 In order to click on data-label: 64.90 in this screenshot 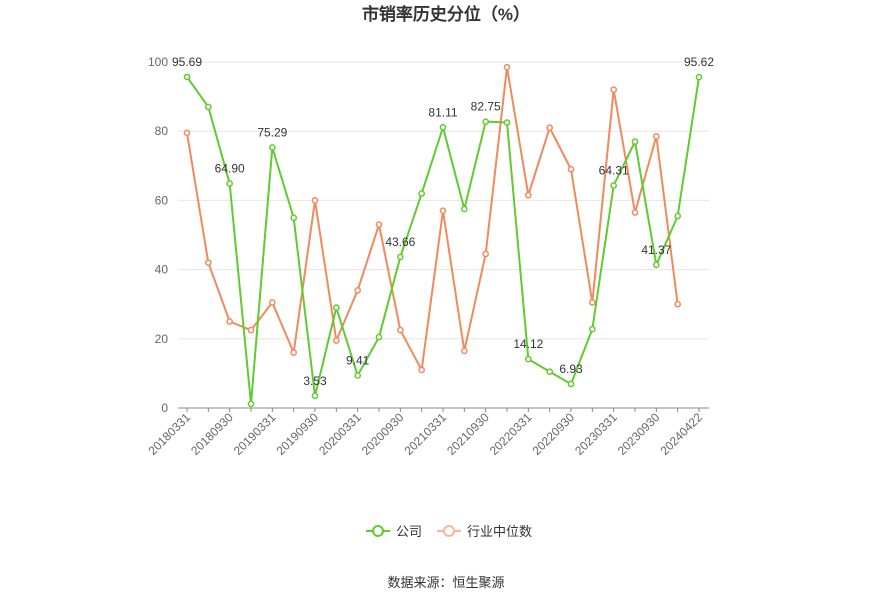, I will do `click(230, 168)`.